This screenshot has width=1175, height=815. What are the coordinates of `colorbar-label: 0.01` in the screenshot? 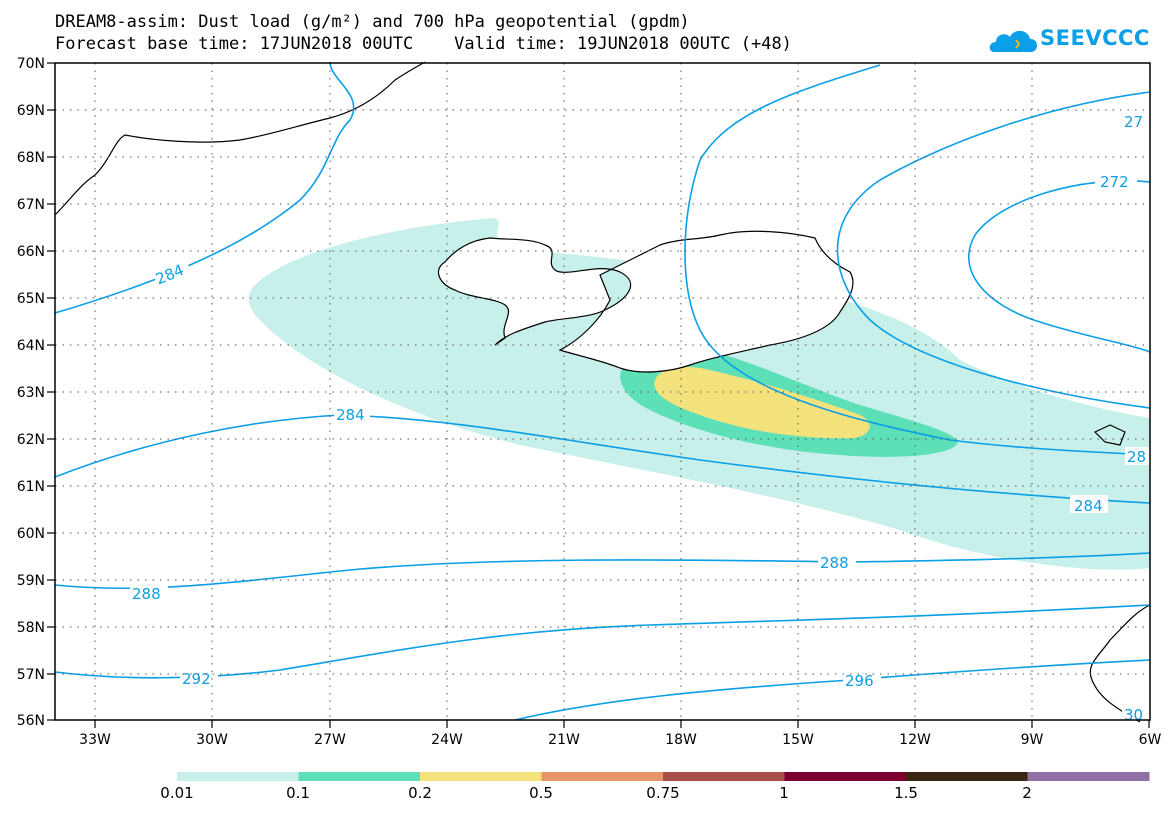 It's located at (177, 793).